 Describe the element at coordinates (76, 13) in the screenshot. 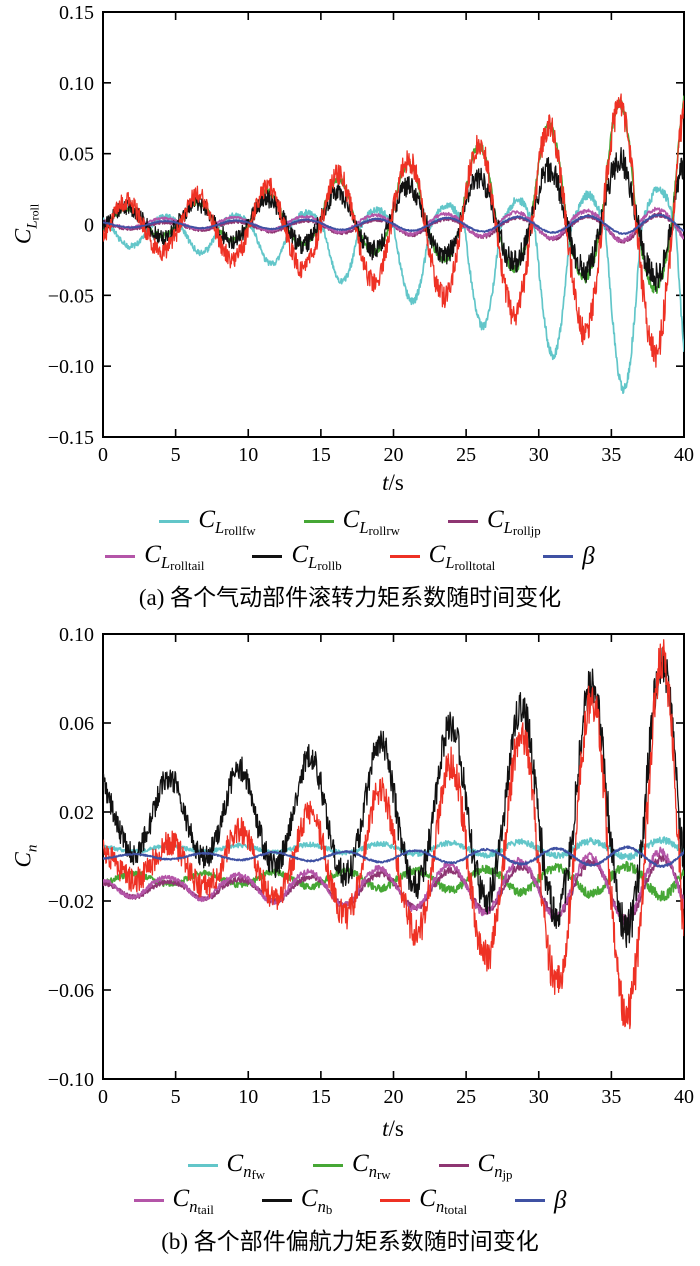

I see `y-tick-label: 0.15` at that location.